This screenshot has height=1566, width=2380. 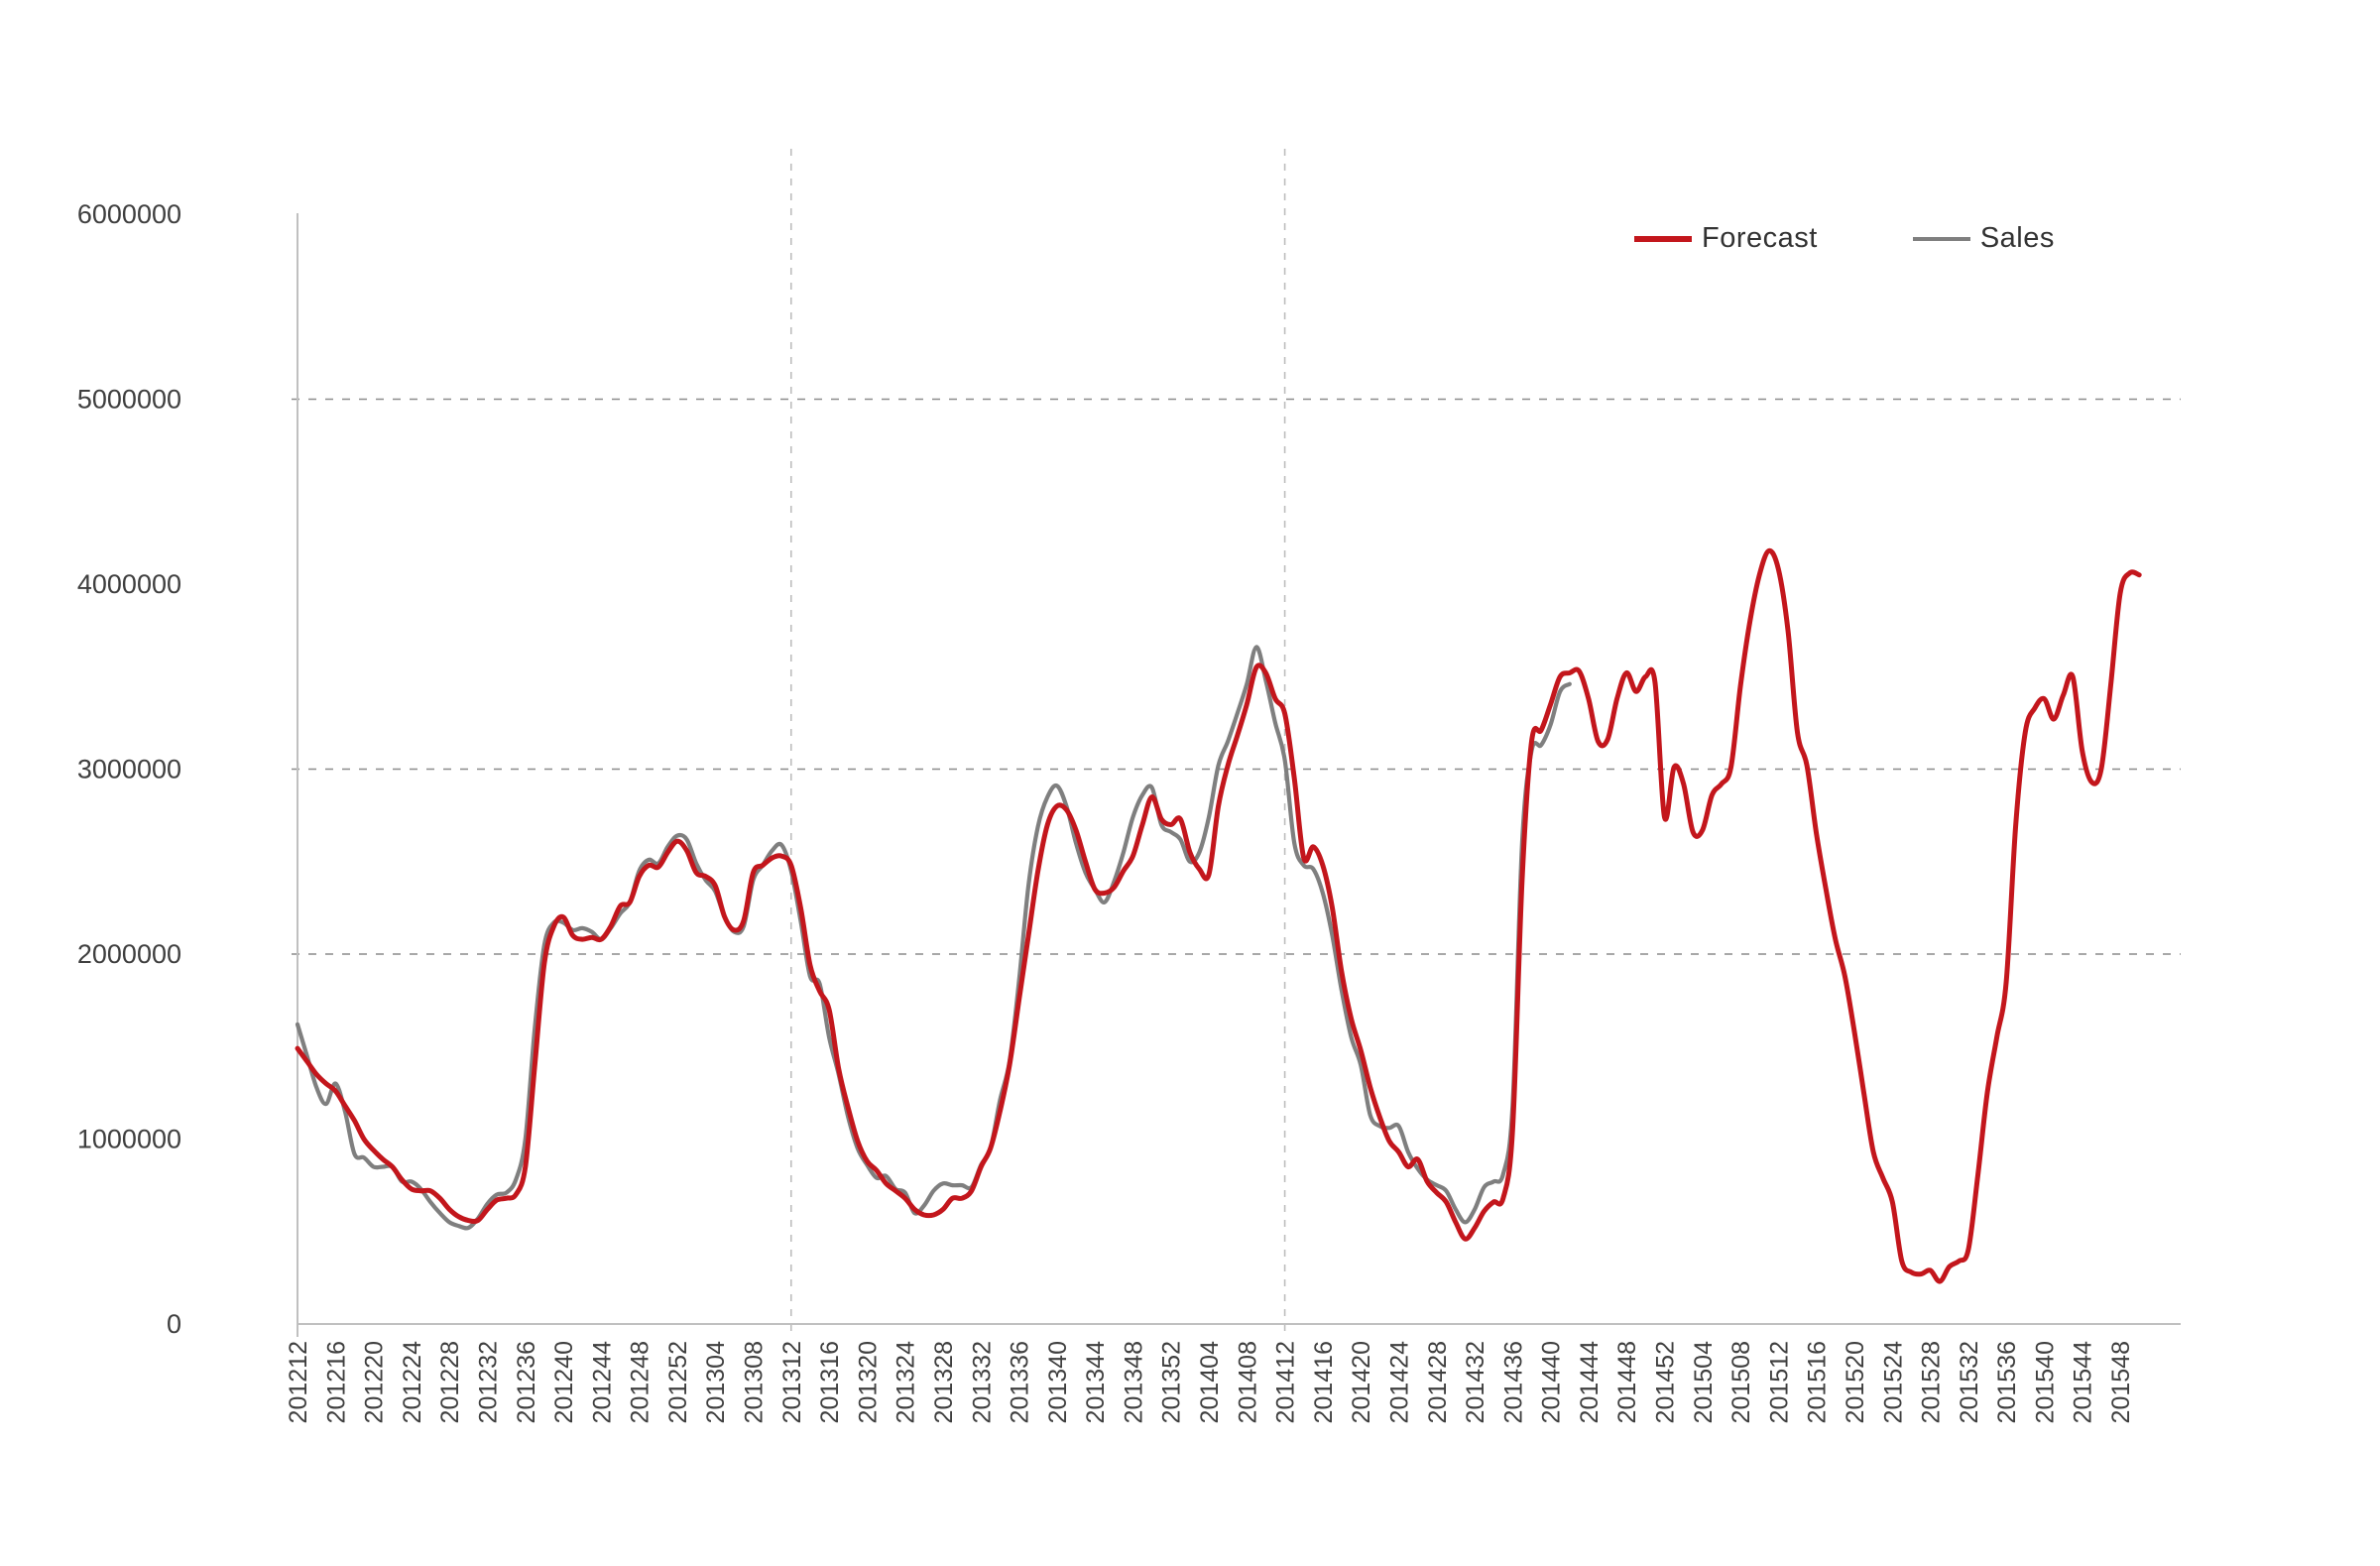 What do you see at coordinates (1855, 1382) in the screenshot?
I see `x-axis-tick-label: 201520` at bounding box center [1855, 1382].